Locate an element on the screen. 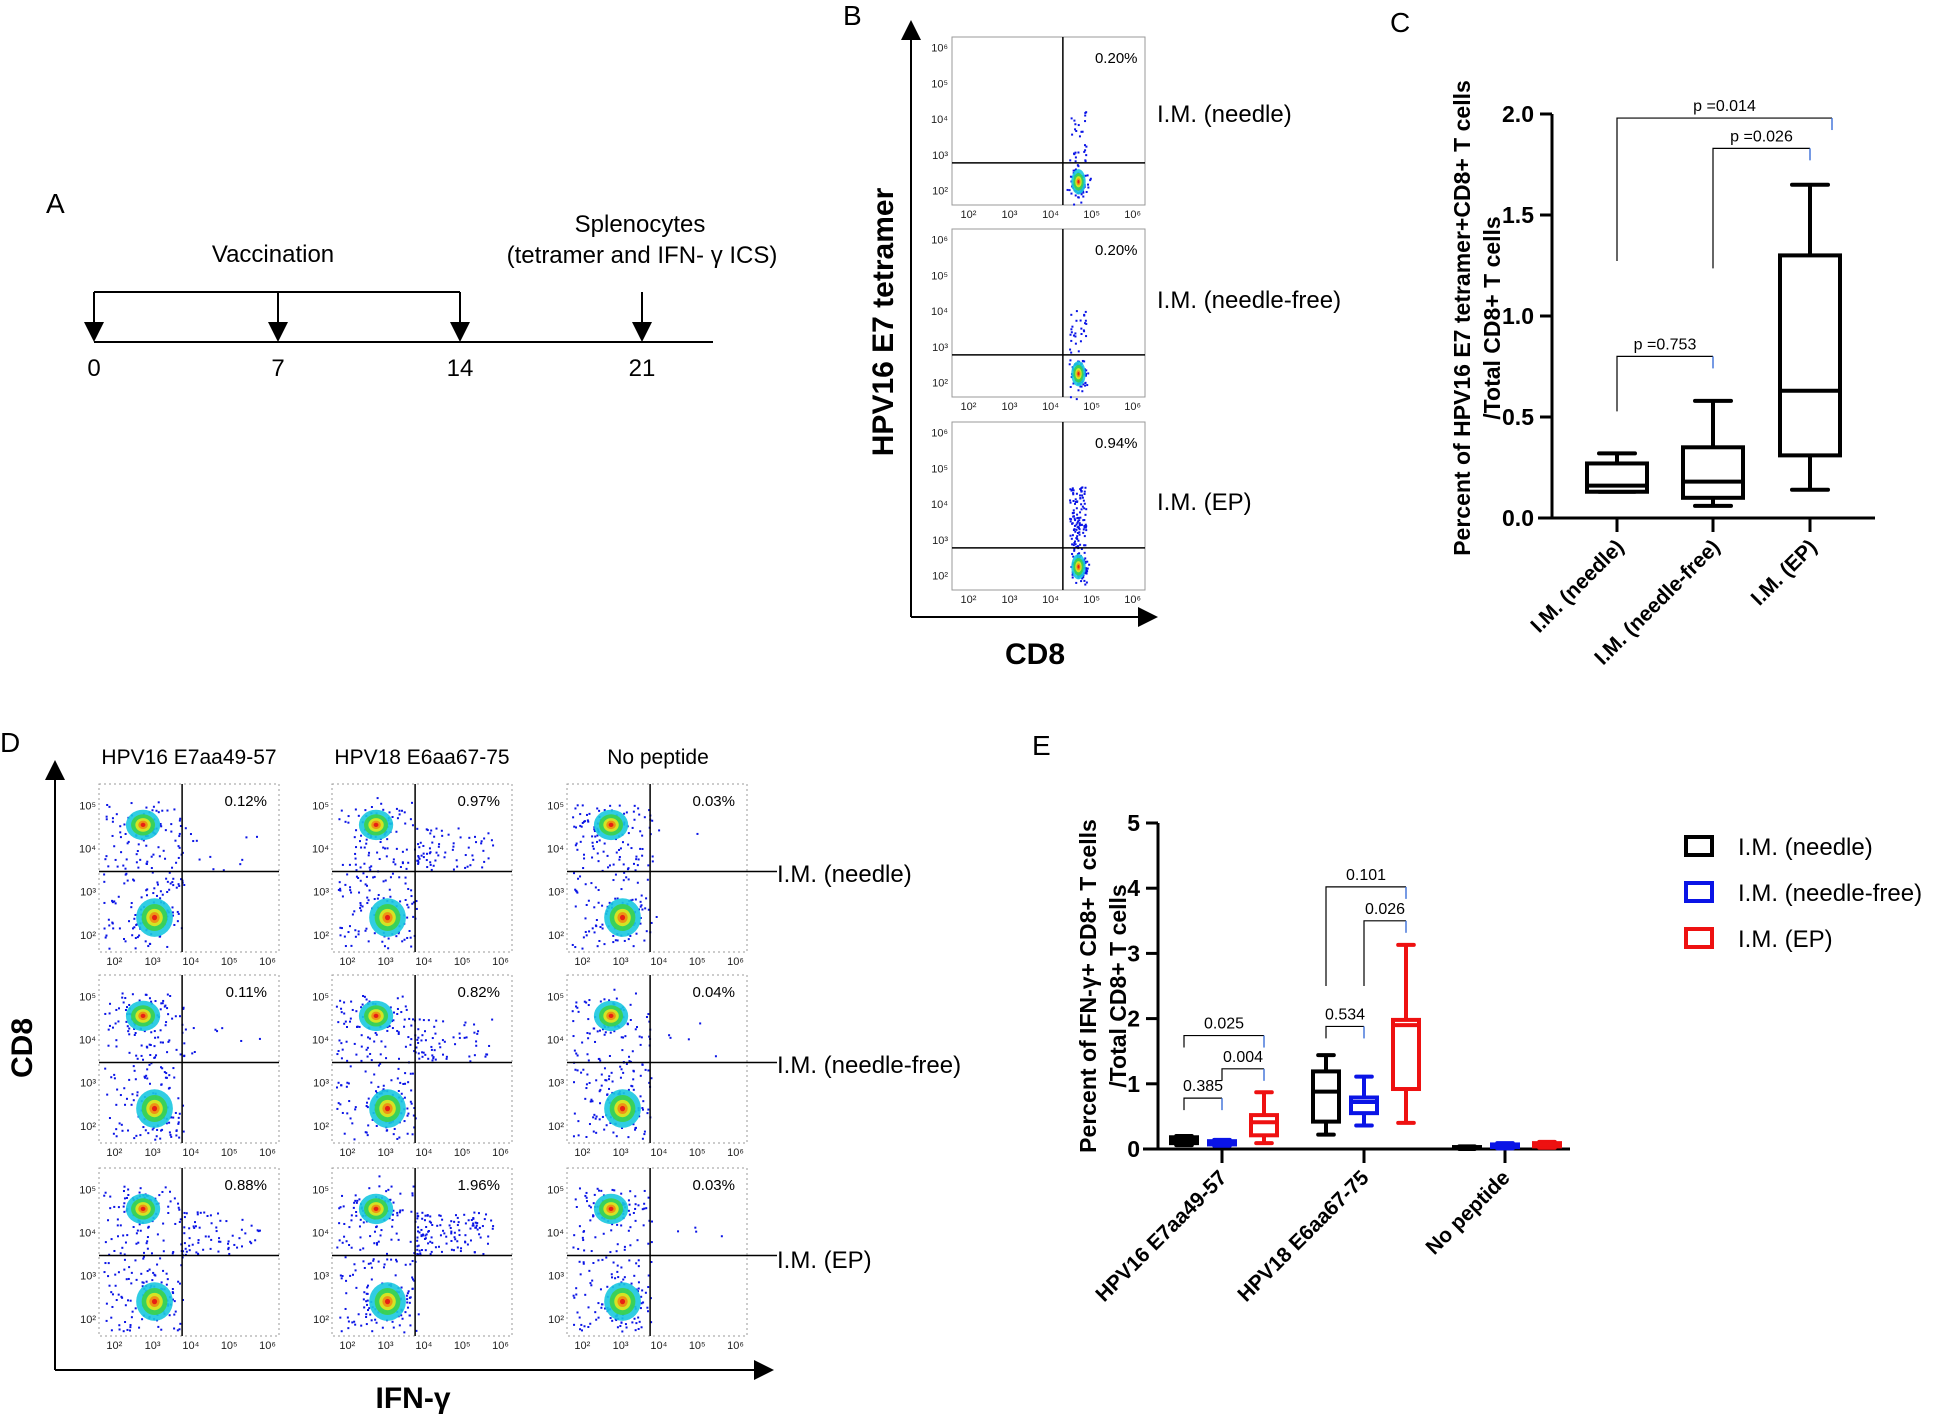 The height and width of the screenshot is (1416, 1943). legend: I.M. (needle)I.M. (needle-free)I.M. (EP) is located at coordinates (1803, 893).